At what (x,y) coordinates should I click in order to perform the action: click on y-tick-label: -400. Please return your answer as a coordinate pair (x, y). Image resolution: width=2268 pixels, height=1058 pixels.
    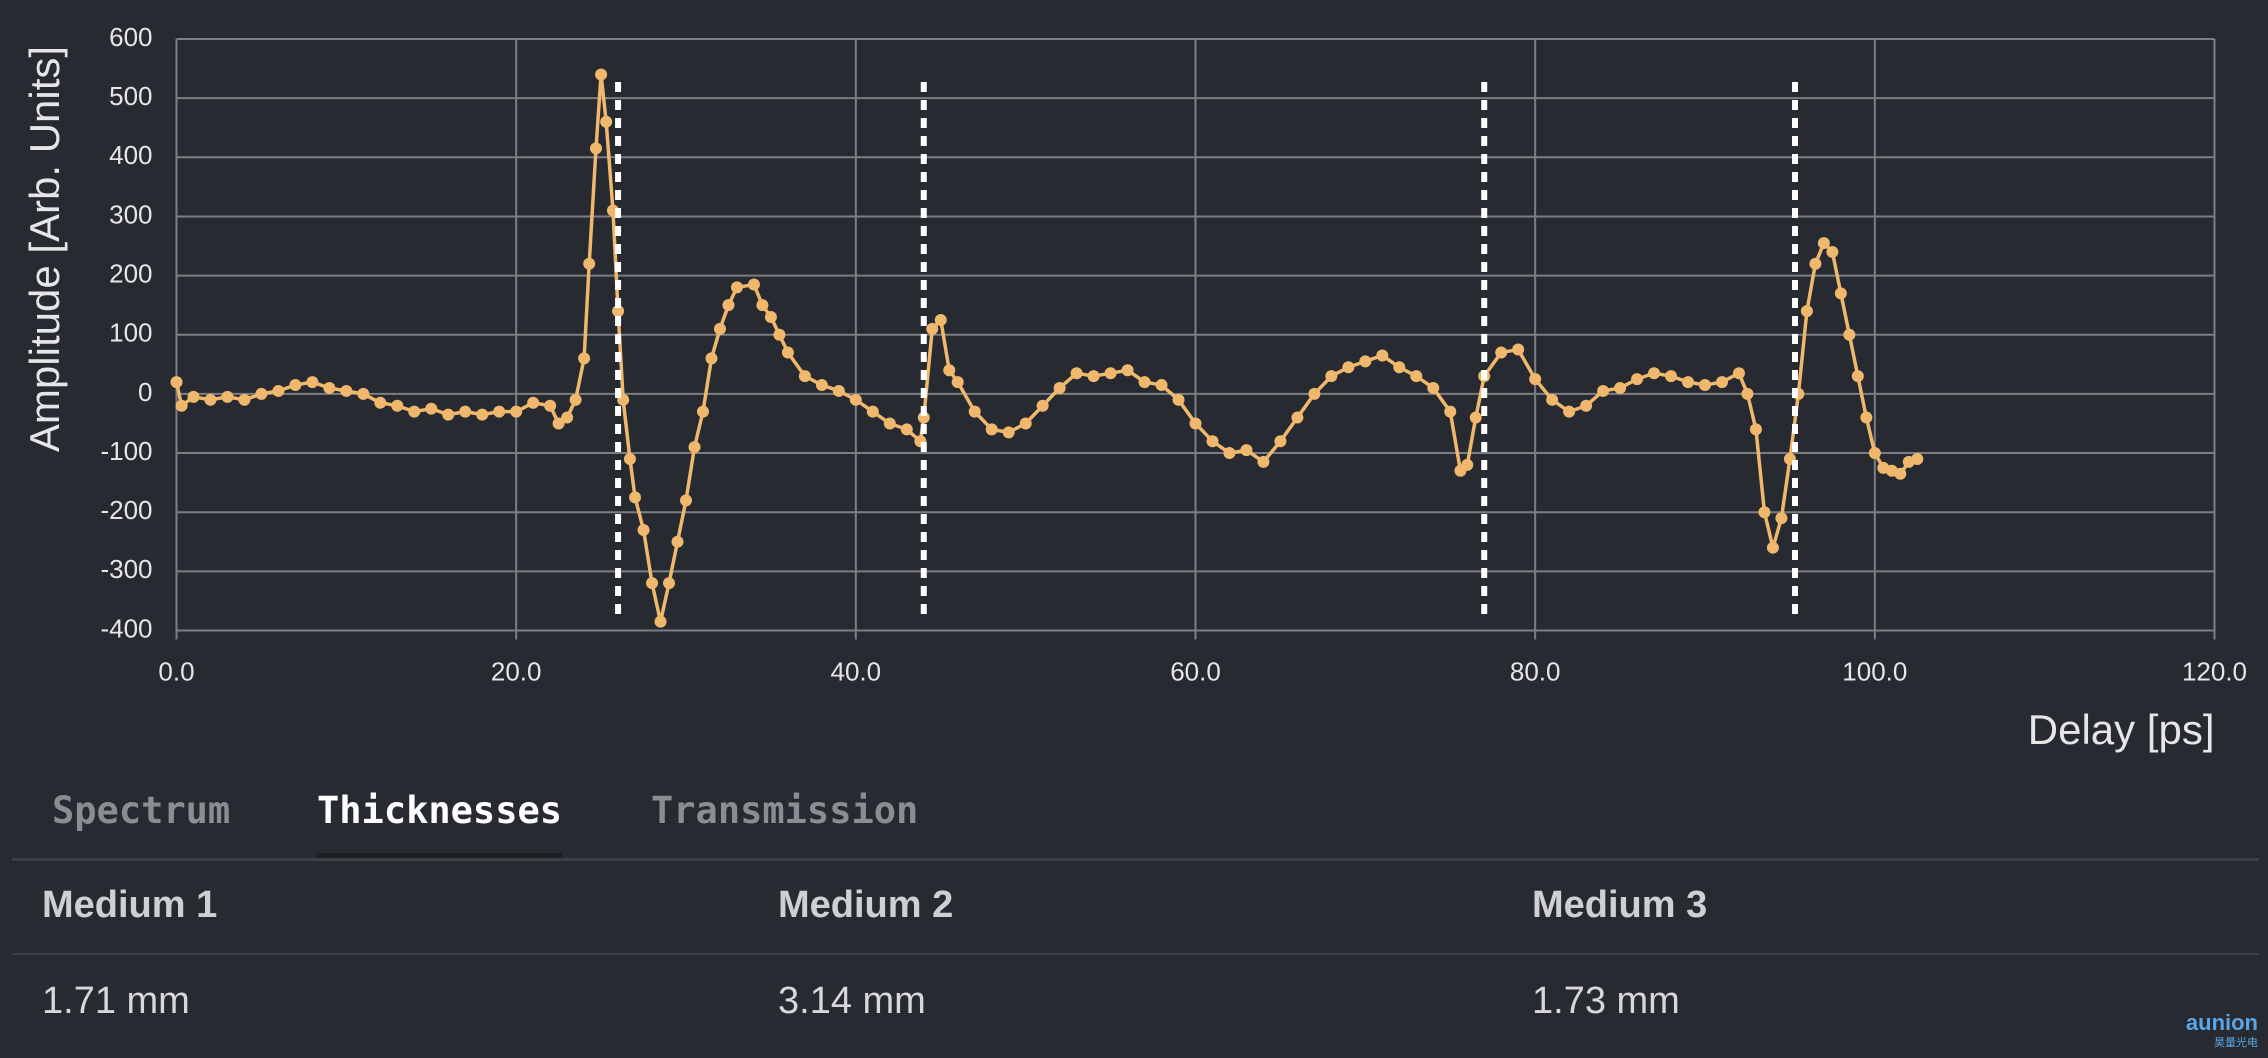
    Looking at the image, I should click on (126, 628).